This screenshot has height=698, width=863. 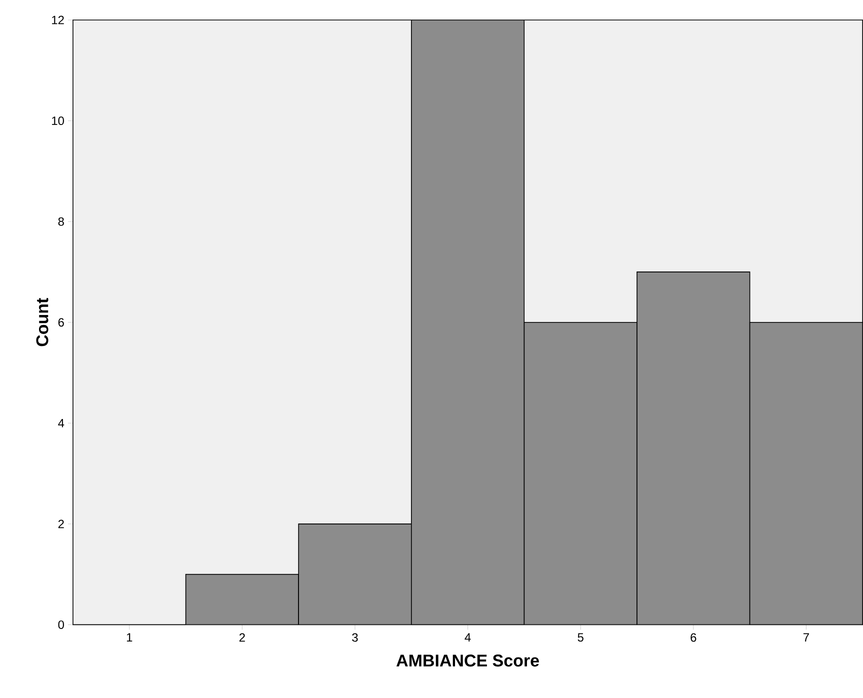 I want to click on y-tick-label: 12, so click(x=58, y=20).